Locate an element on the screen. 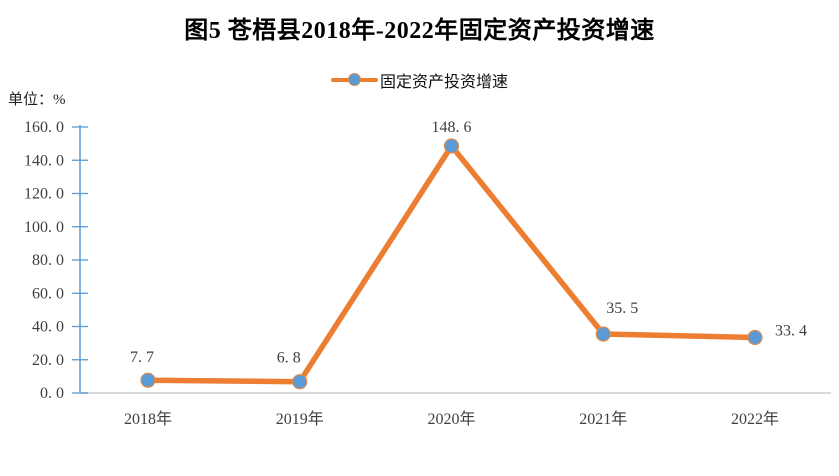 The width and height of the screenshot is (839, 476). y-tick-label: 140. 0 is located at coordinates (44, 160).